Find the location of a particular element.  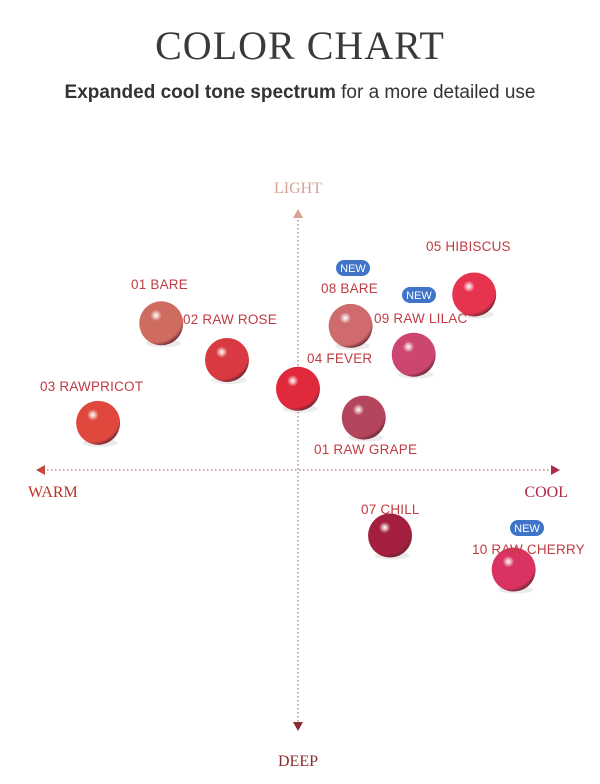

shade-01-bare: 01 BARE is located at coordinates (159, 312).